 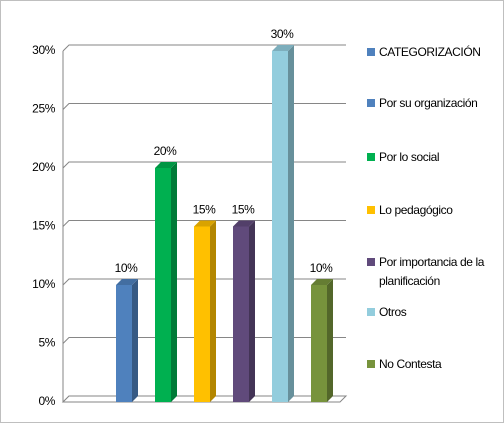 I want to click on legend-entry: No Contesta, so click(x=435, y=364).